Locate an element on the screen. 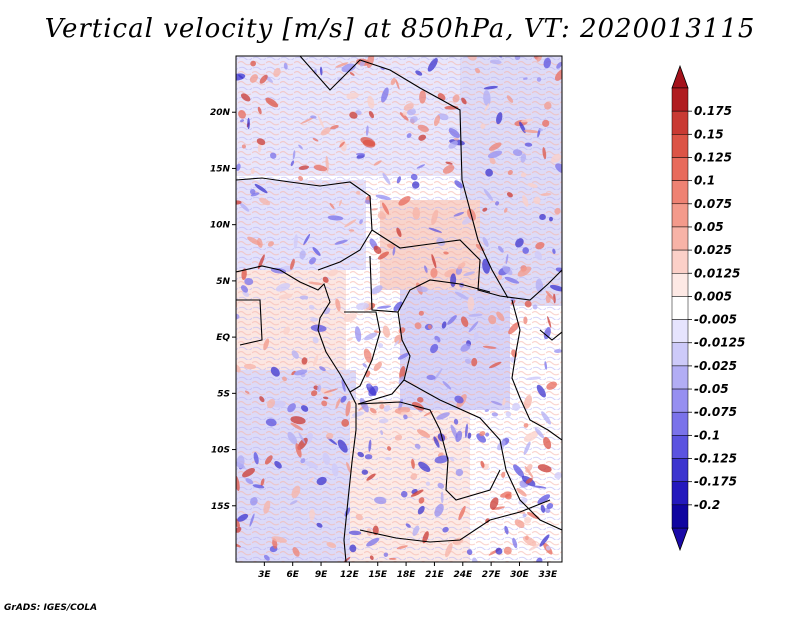 The width and height of the screenshot is (800, 618). lon-tick-label: 33E is located at coordinates (548, 575).